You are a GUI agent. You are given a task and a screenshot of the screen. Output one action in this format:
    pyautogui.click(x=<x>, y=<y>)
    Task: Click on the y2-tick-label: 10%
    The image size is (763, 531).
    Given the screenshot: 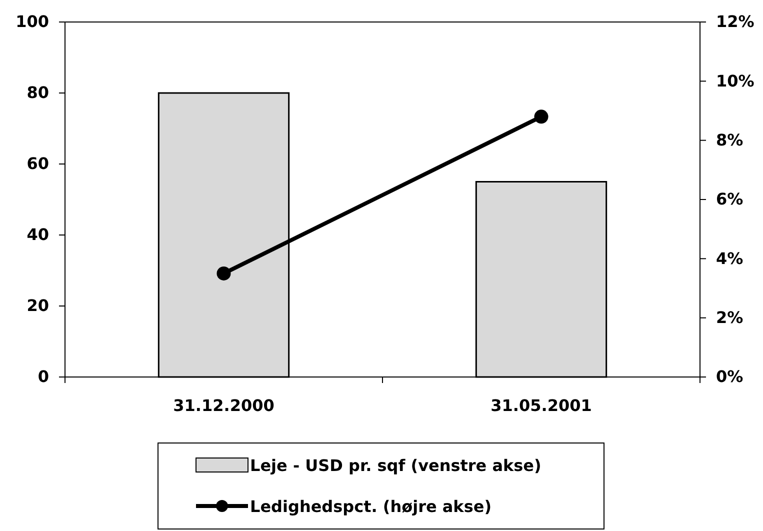 What is the action you would take?
    pyautogui.click(x=735, y=80)
    